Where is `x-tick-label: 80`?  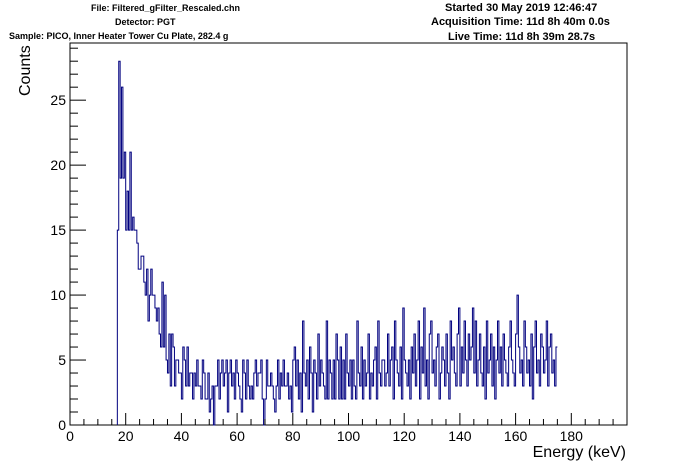
x-tick-label: 80 is located at coordinates (293, 436).